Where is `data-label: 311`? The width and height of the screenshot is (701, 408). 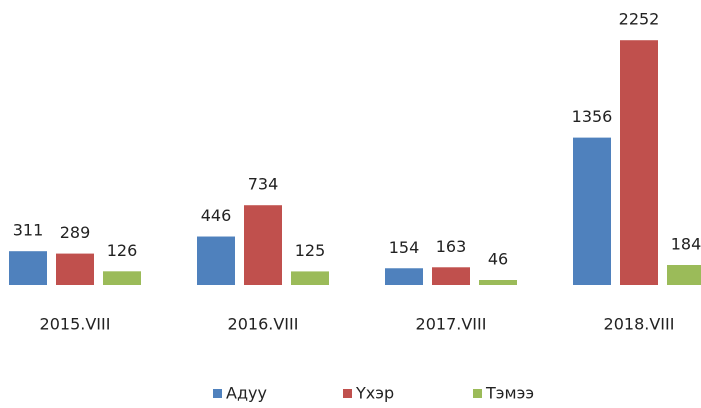
data-label: 311 is located at coordinates (28, 230).